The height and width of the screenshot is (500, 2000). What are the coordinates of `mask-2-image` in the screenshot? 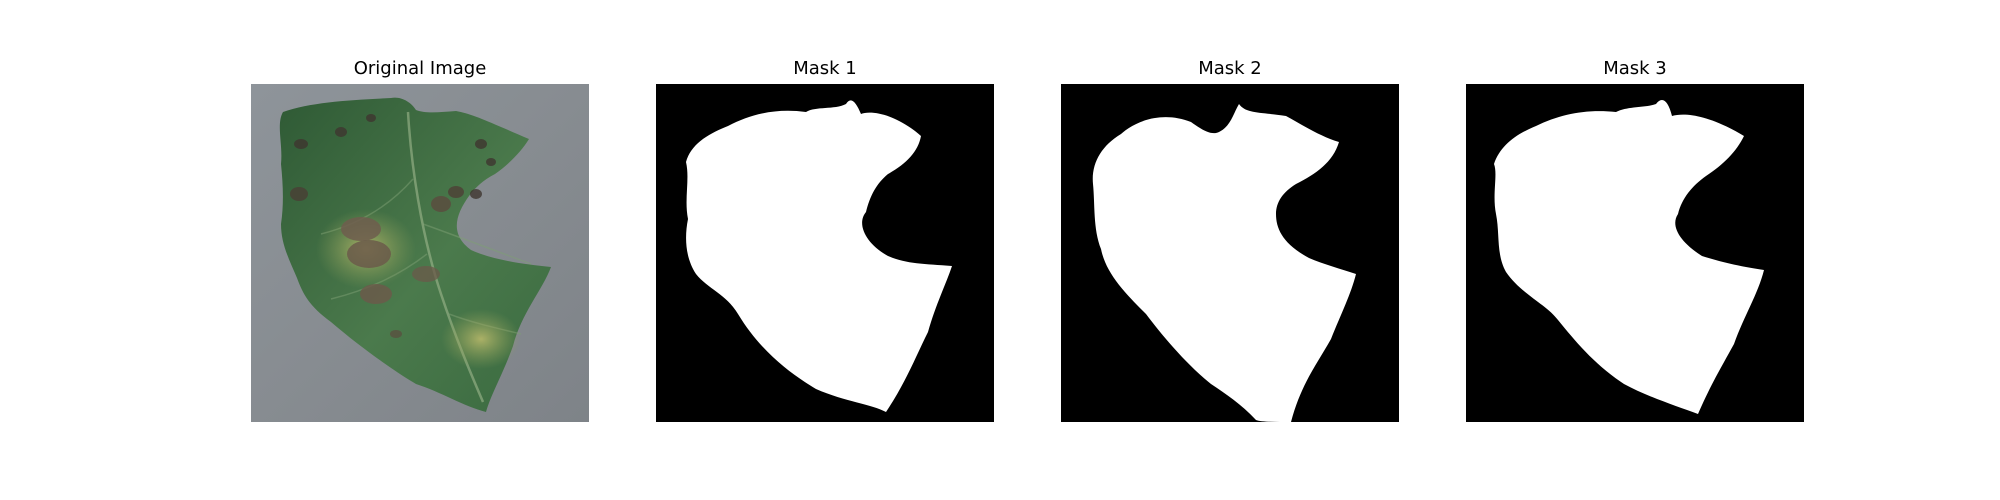 It's located at (1230, 253).